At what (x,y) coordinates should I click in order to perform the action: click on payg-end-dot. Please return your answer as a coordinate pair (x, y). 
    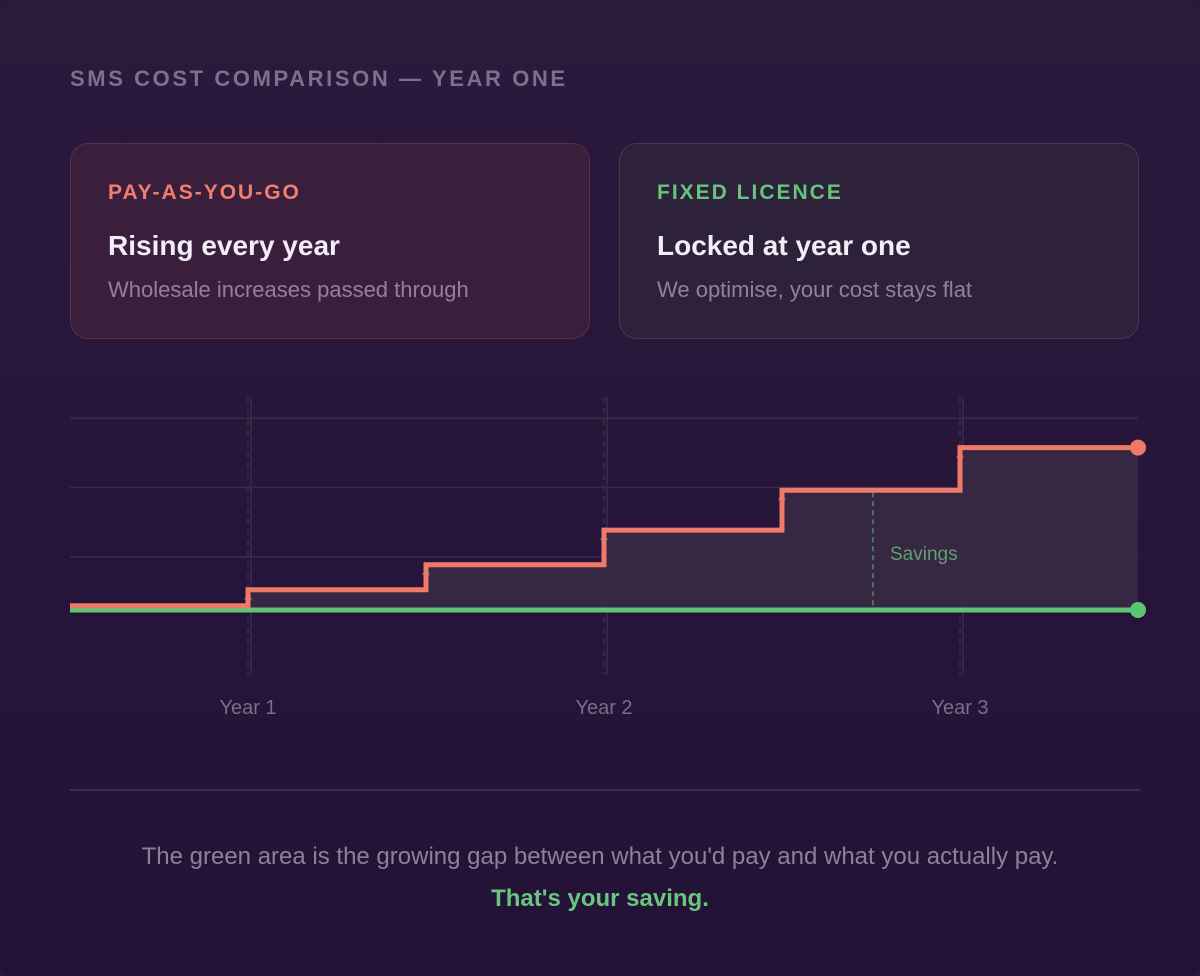
    Looking at the image, I should click on (1138, 447).